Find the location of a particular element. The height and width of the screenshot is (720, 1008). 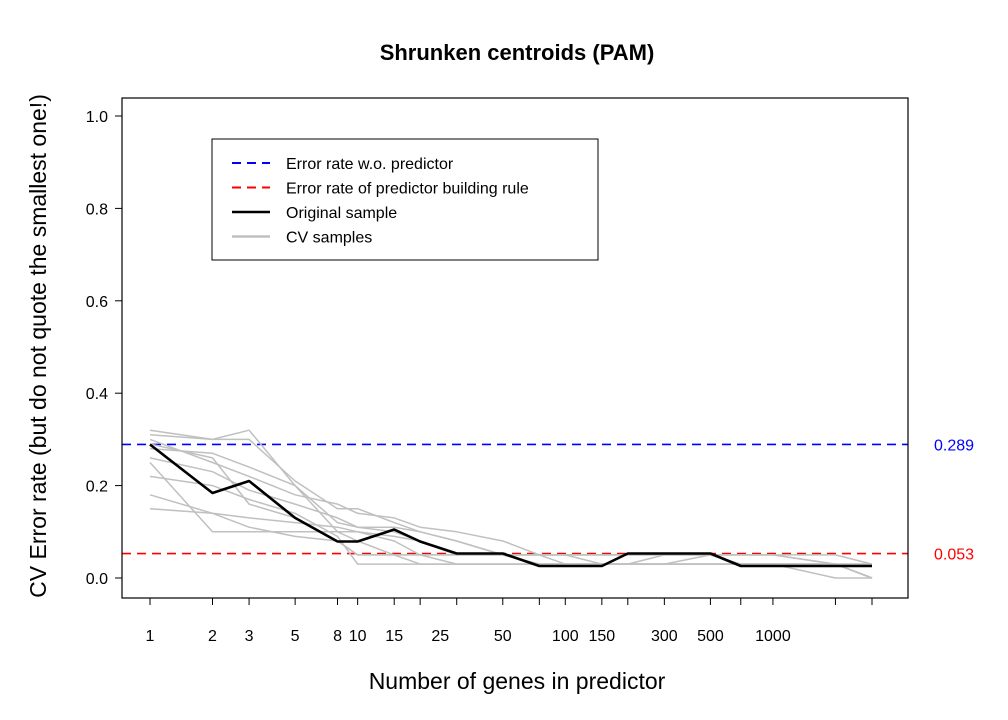

x-tick-label: 8 is located at coordinates (337, 636).